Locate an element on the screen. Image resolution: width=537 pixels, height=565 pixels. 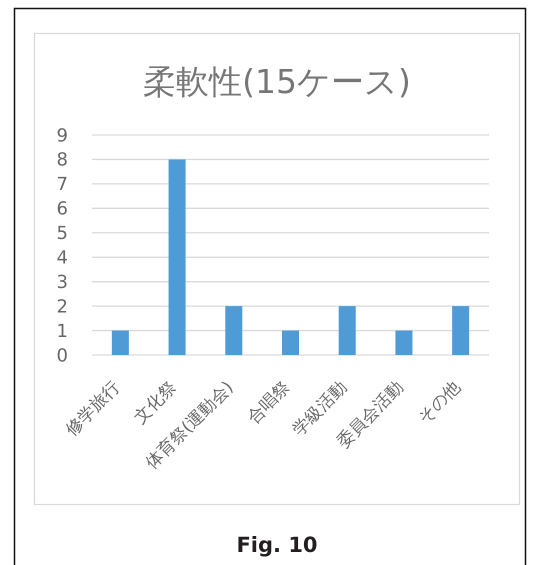
y-tick-label: 7 is located at coordinates (62, 185).